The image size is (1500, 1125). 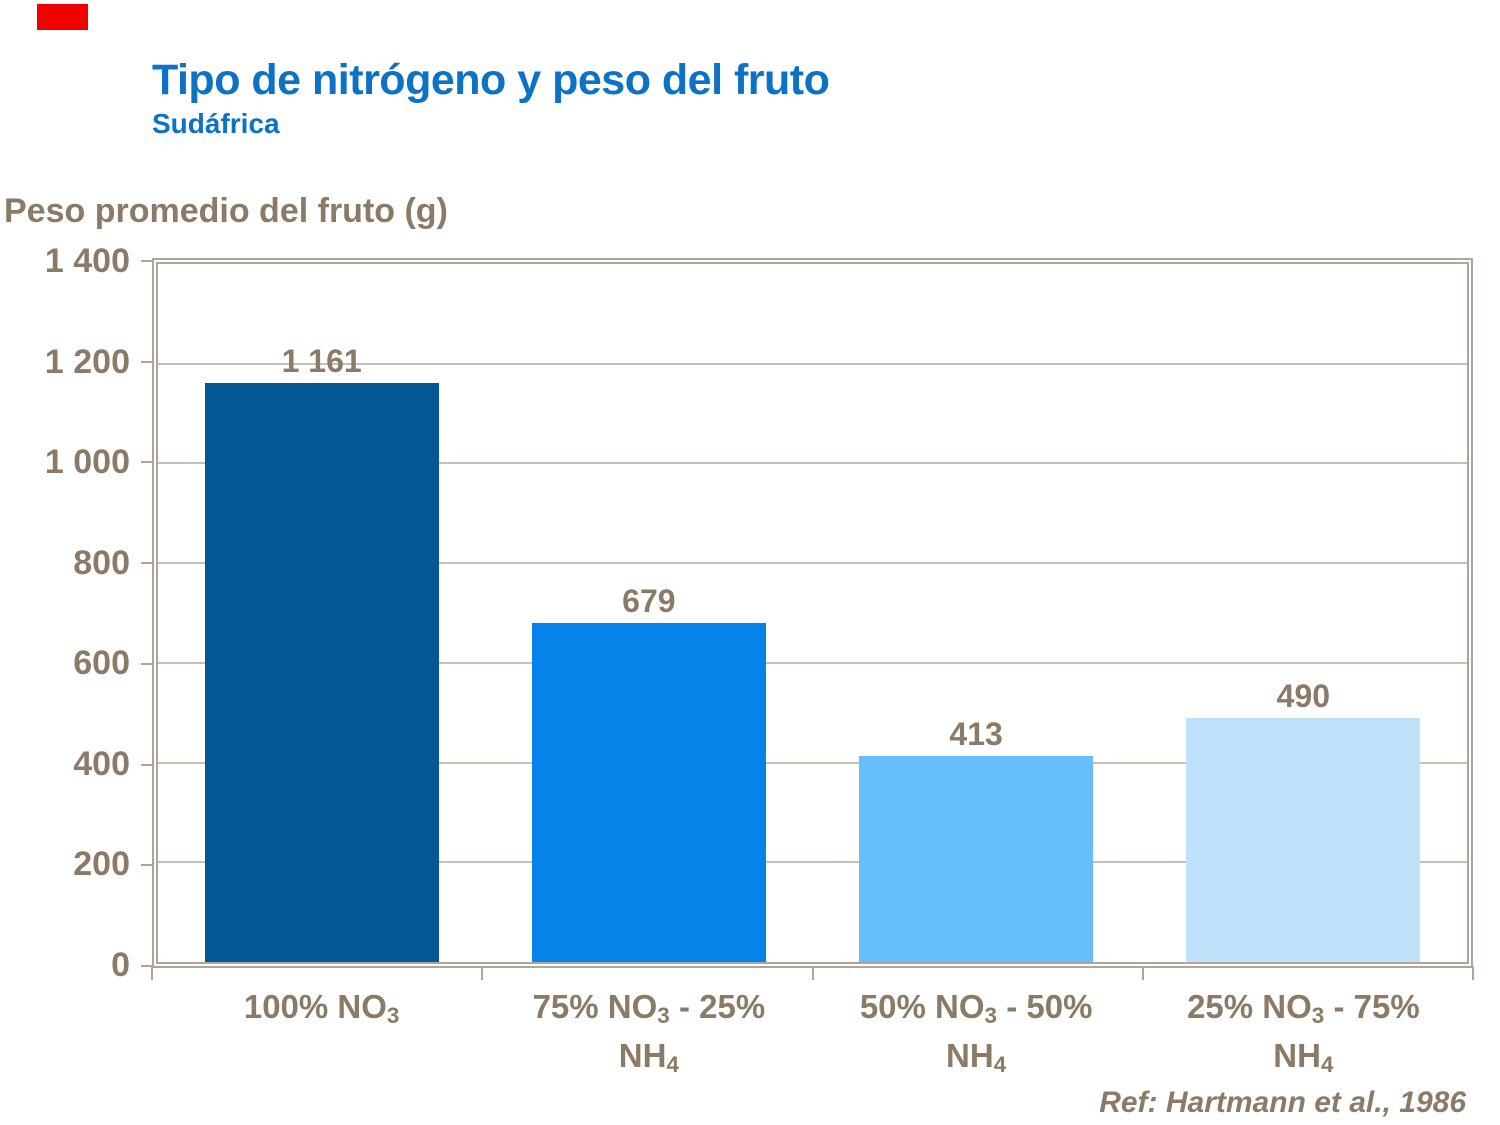 What do you see at coordinates (87, 361) in the screenshot?
I see `y-tick-label: 1 200` at bounding box center [87, 361].